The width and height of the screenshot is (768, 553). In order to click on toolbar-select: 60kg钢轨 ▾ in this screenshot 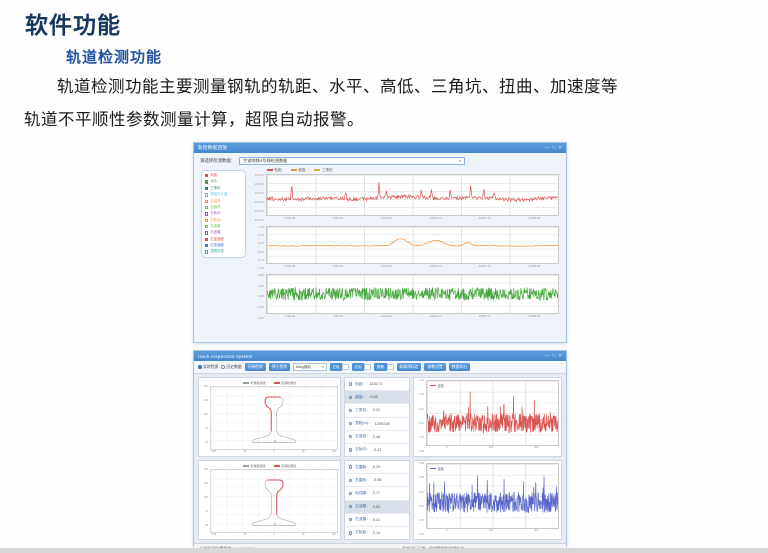, I will do `click(309, 367)`.